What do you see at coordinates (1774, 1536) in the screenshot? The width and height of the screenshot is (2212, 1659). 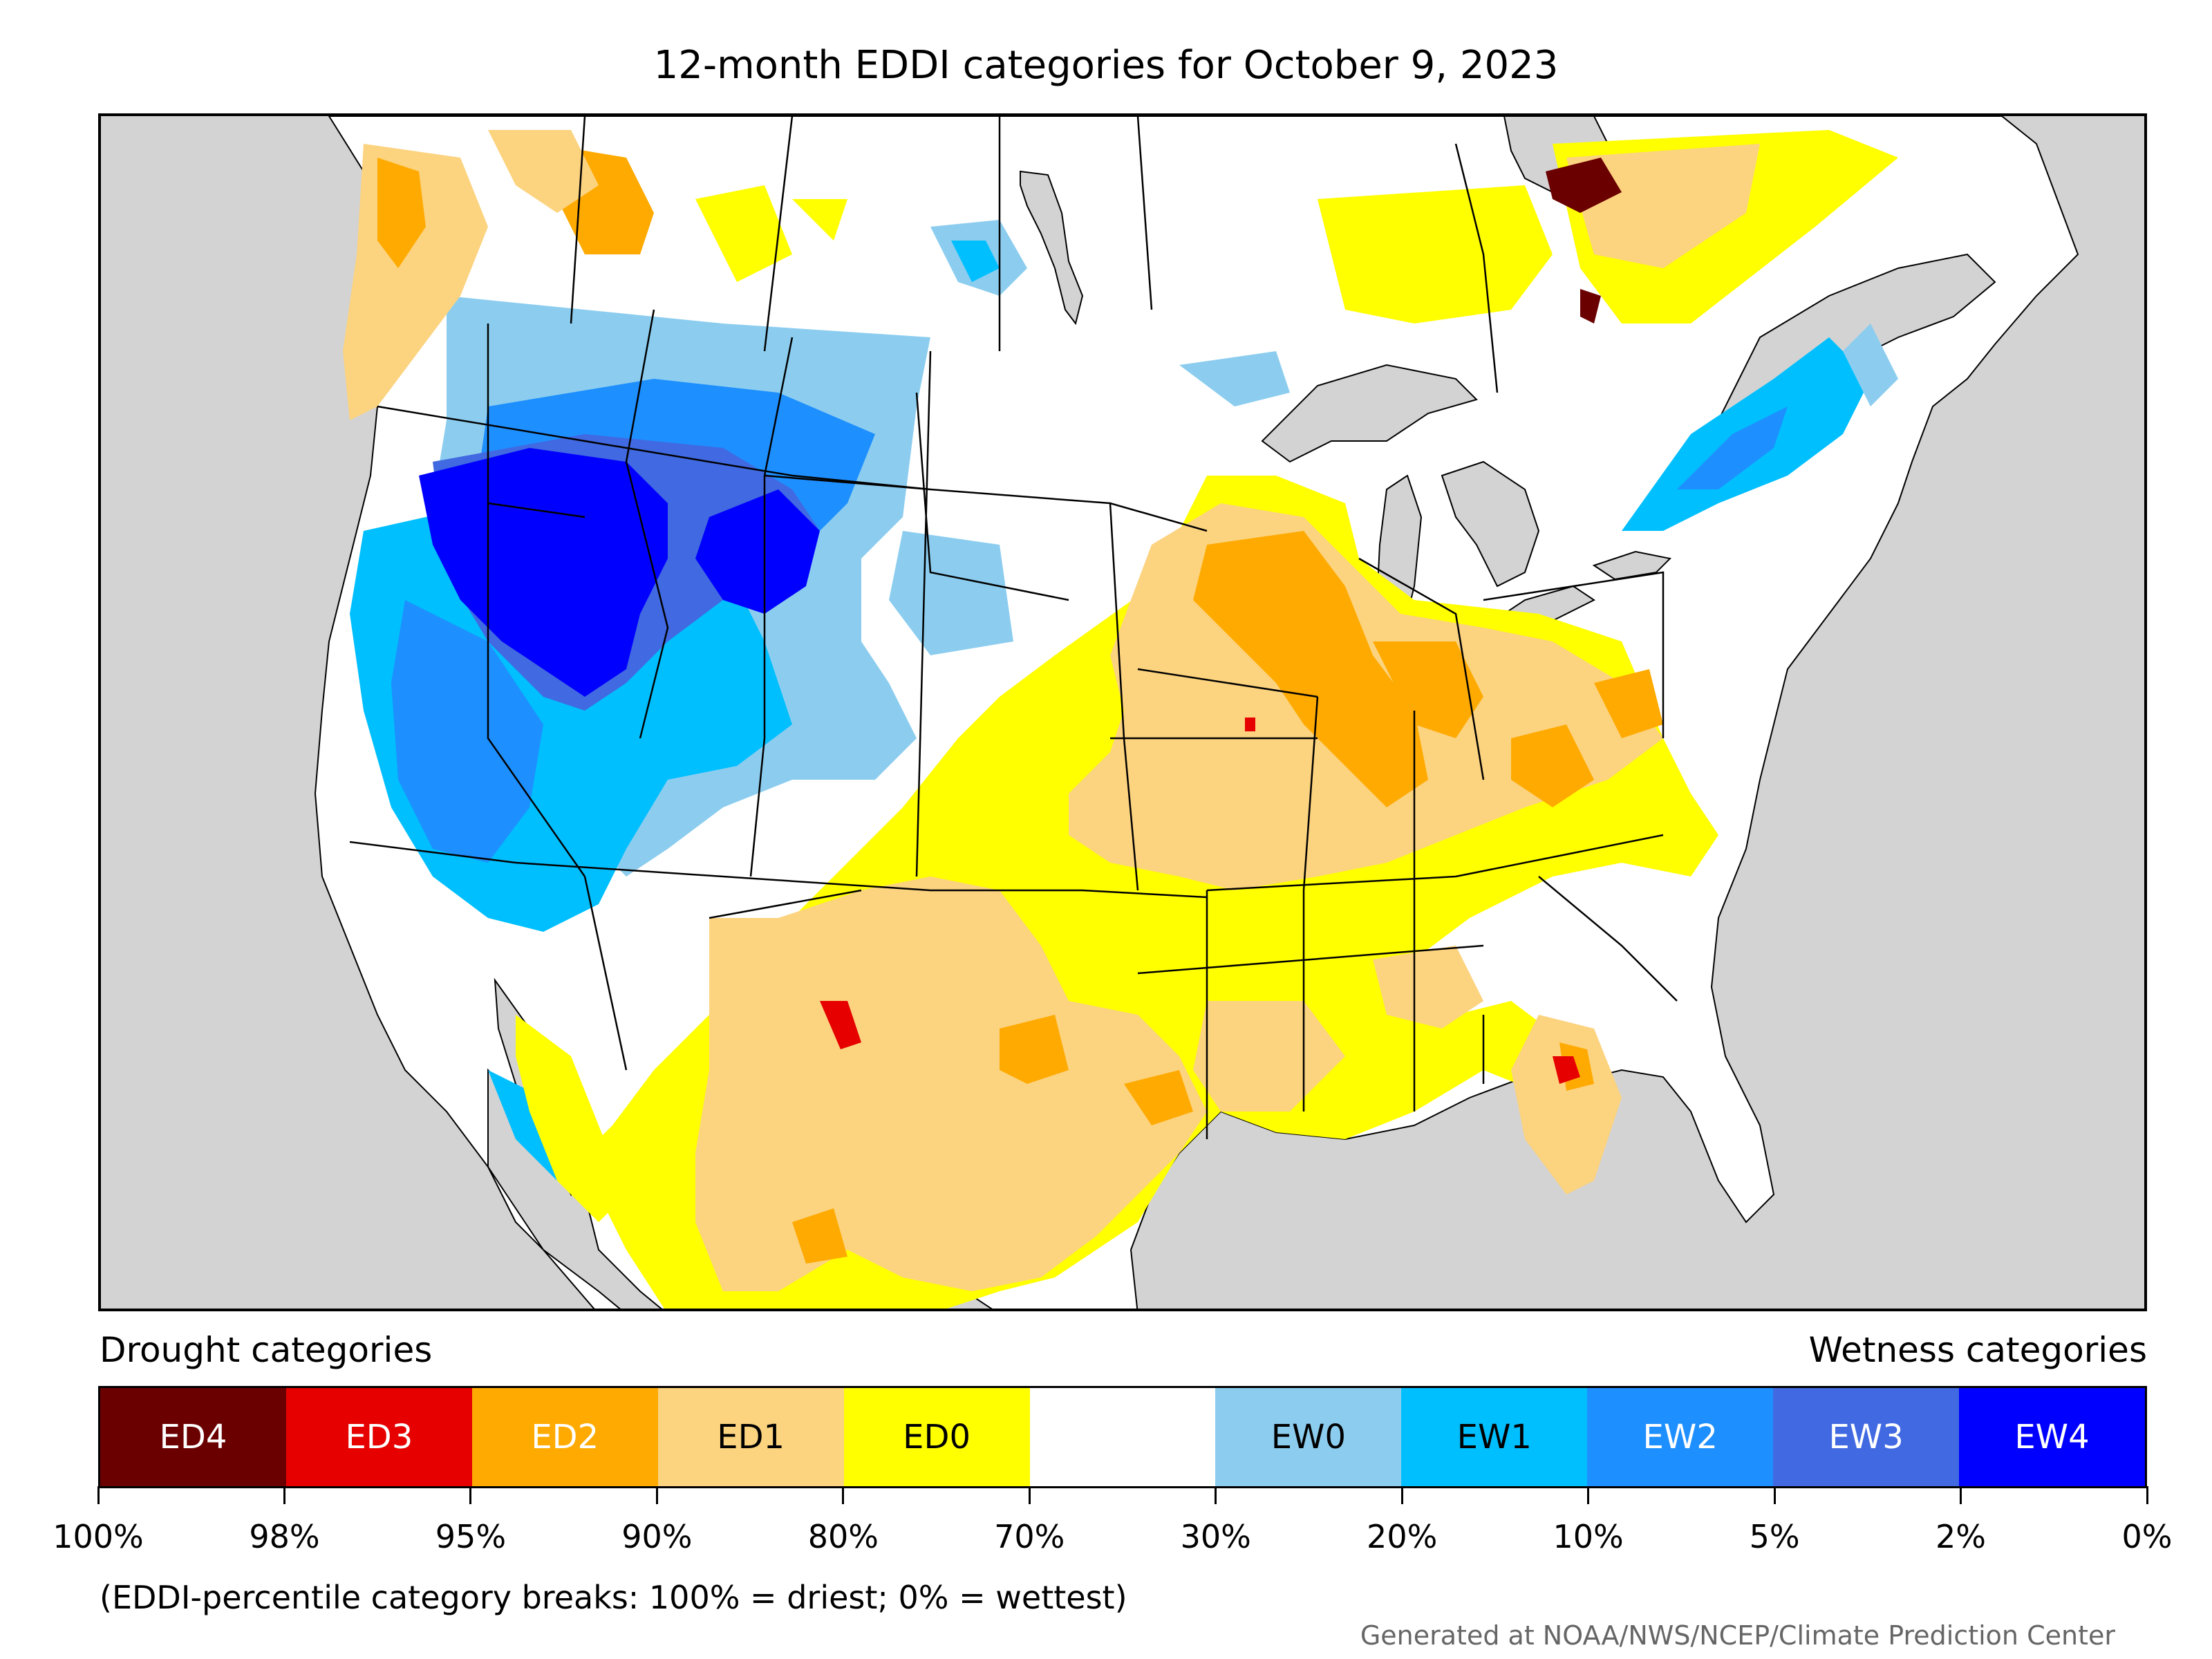 I see `colorbar-tick-label: 5%` at bounding box center [1774, 1536].